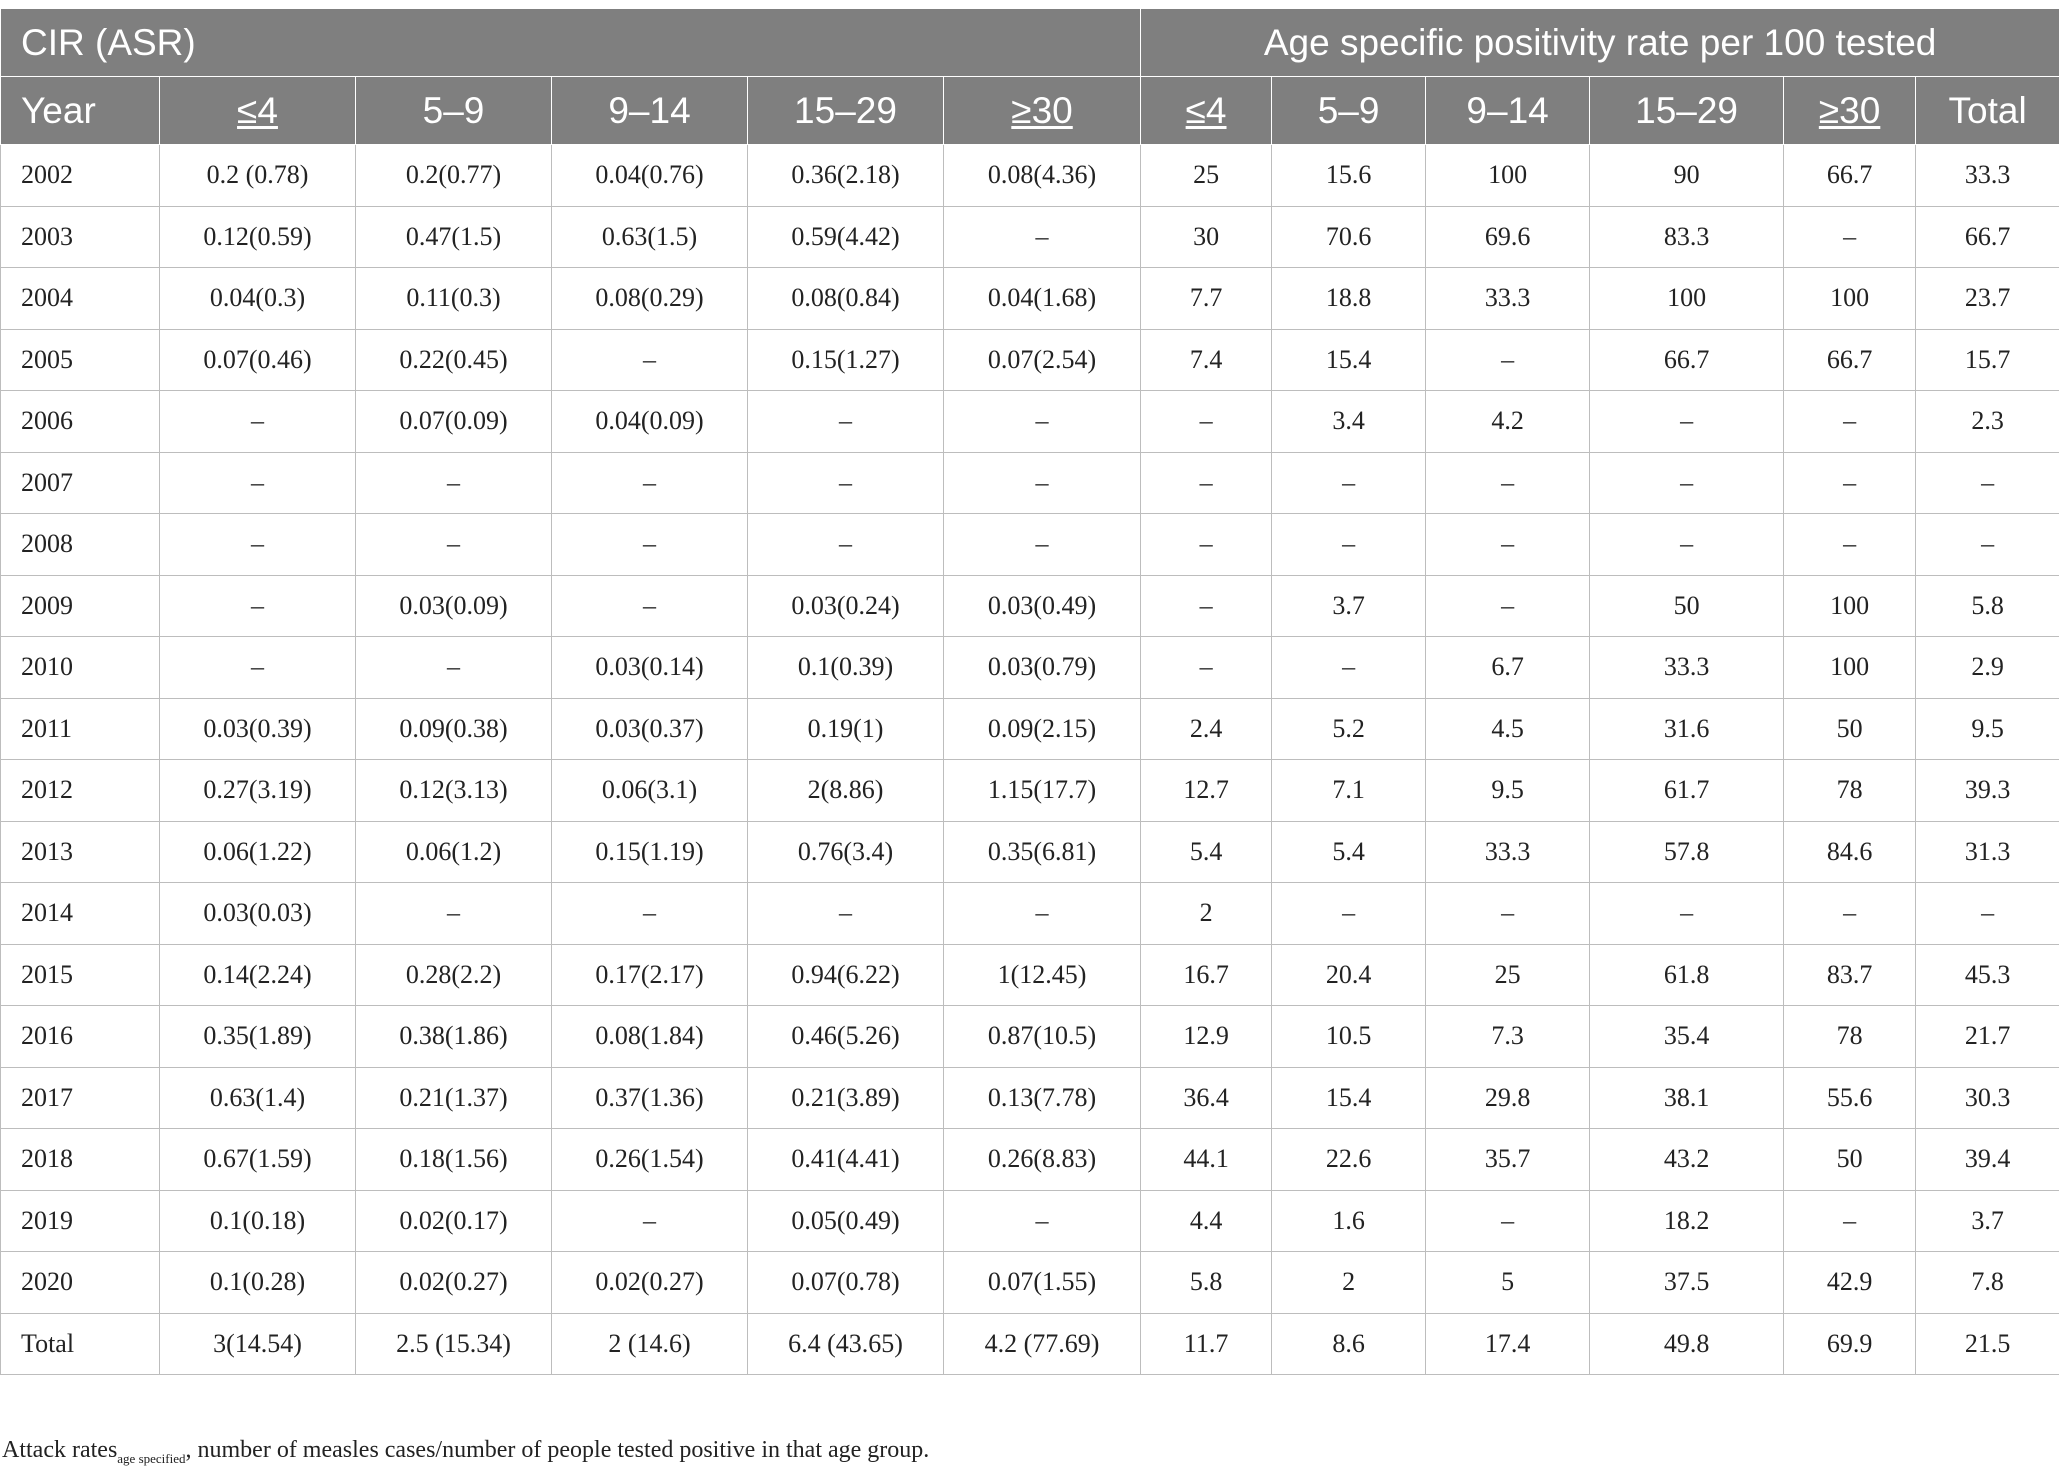 This screenshot has height=1479, width=2059. I want to click on table-cell: 18.2, so click(1687, 1220).